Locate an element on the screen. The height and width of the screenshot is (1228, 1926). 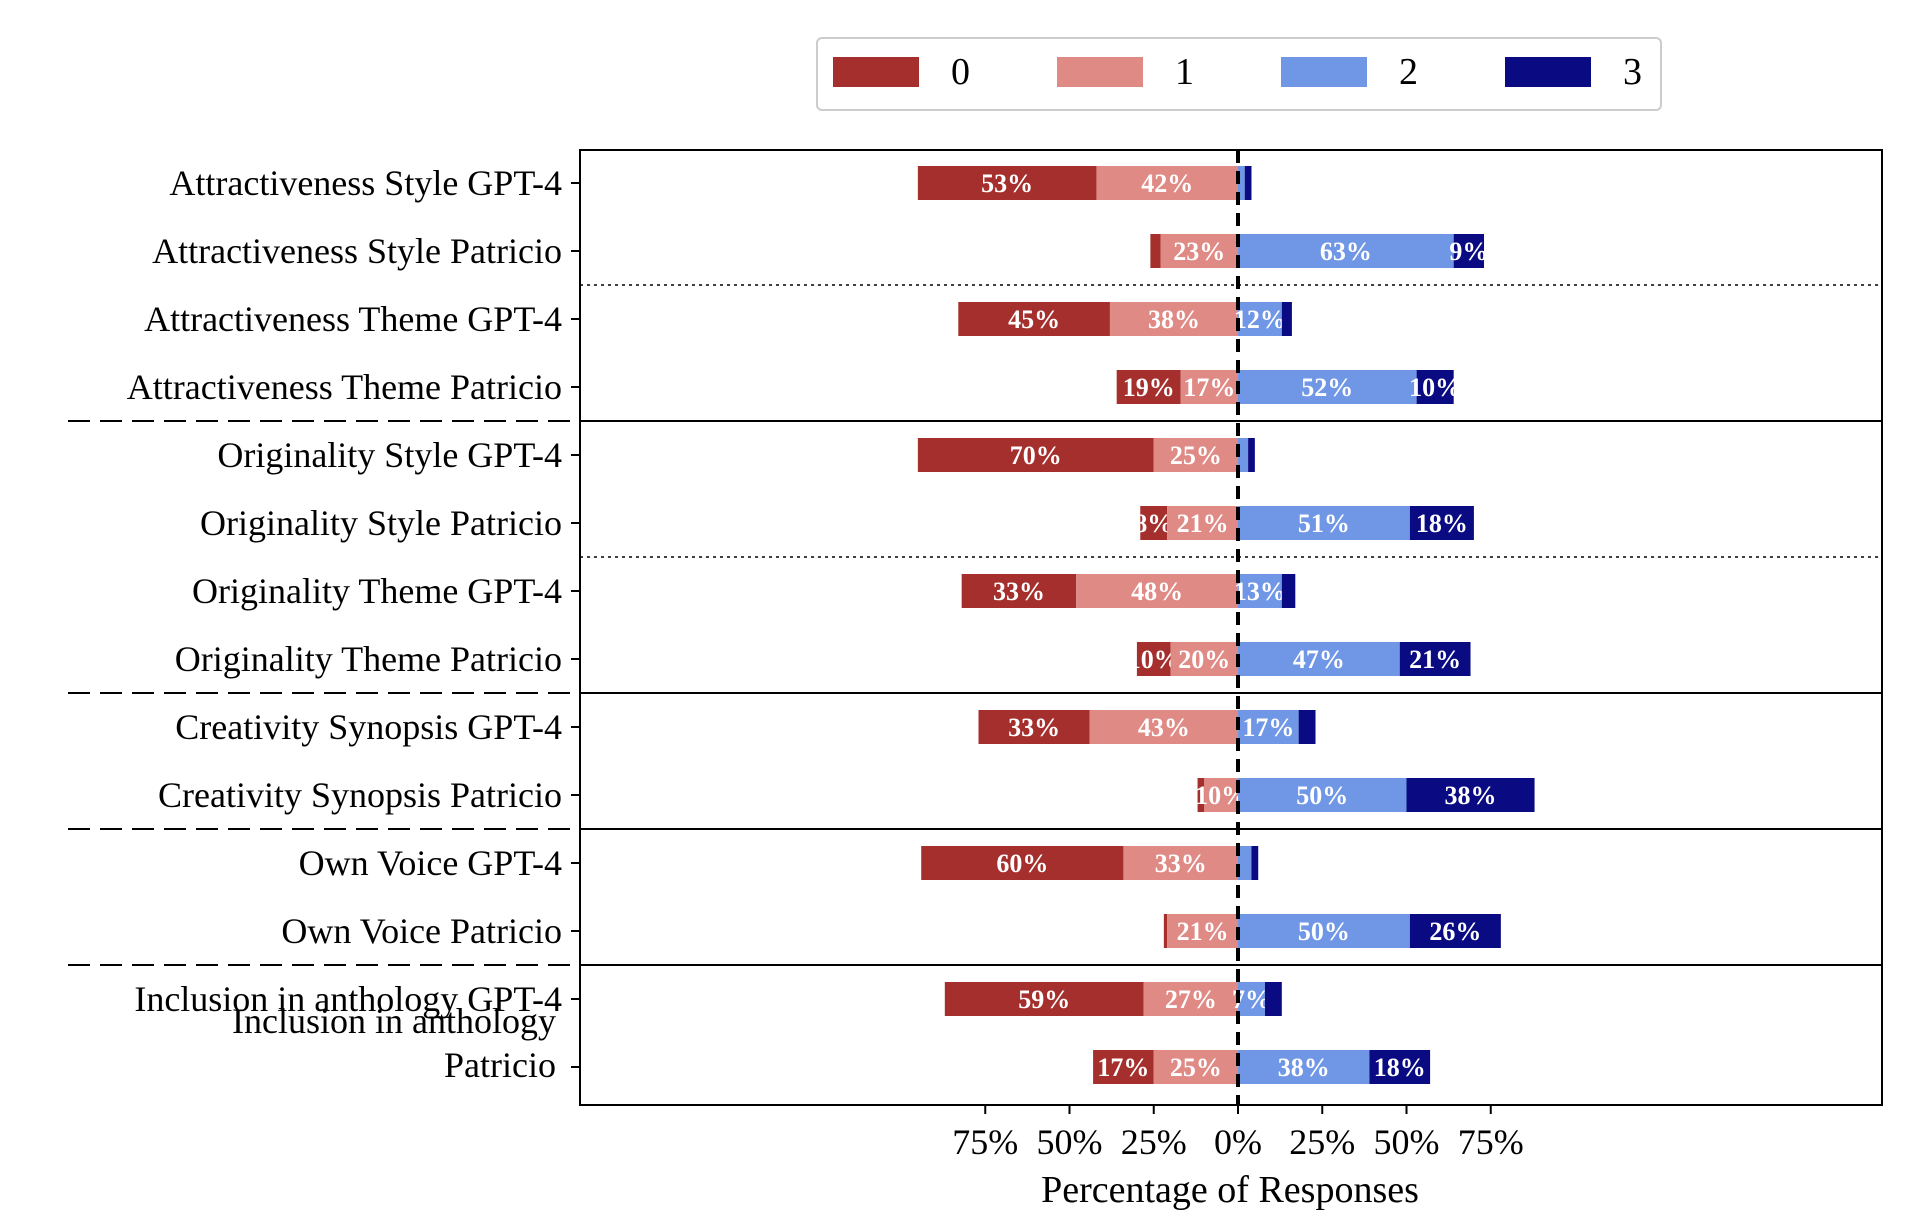
bar-value-label: 27% is located at coordinates (1191, 999).